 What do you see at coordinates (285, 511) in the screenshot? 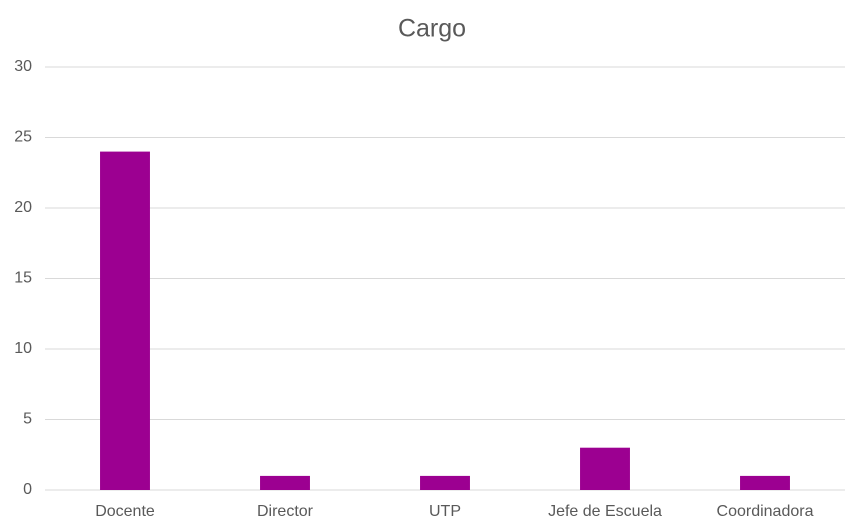
I see `x-tick-label: Director` at bounding box center [285, 511].